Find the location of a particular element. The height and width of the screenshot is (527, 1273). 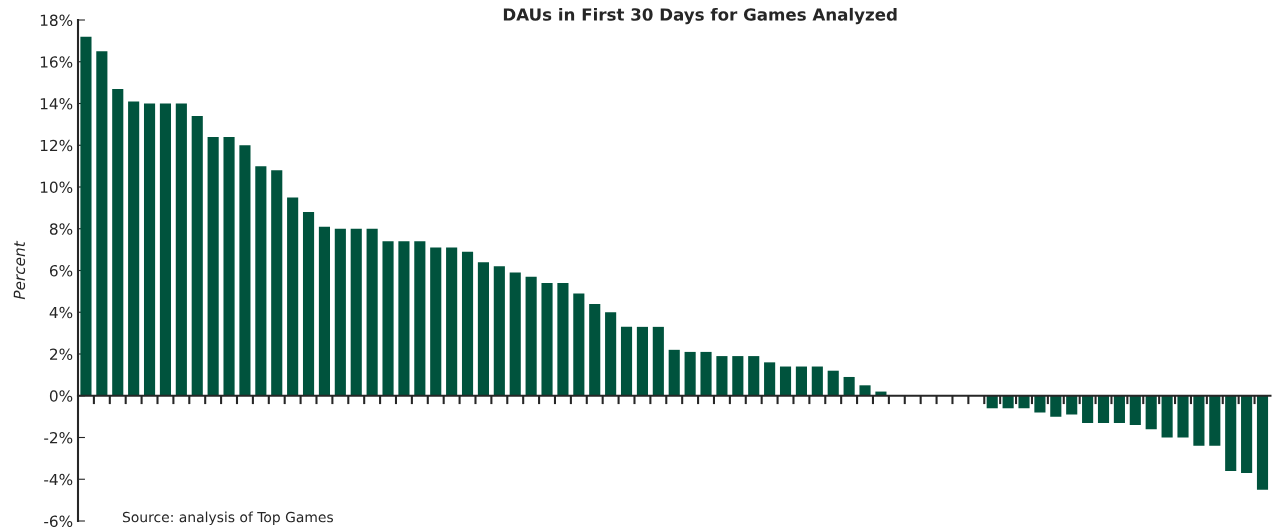

y-tick-label: 16% is located at coordinates (56, 62).